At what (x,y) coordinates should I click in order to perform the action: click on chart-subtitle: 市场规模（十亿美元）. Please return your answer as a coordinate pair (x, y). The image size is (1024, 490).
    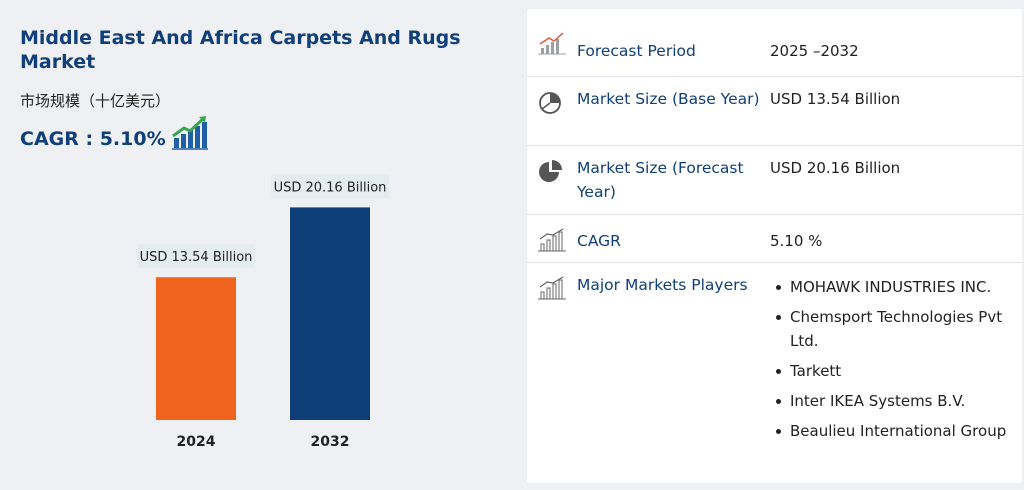
    Looking at the image, I should click on (95, 101).